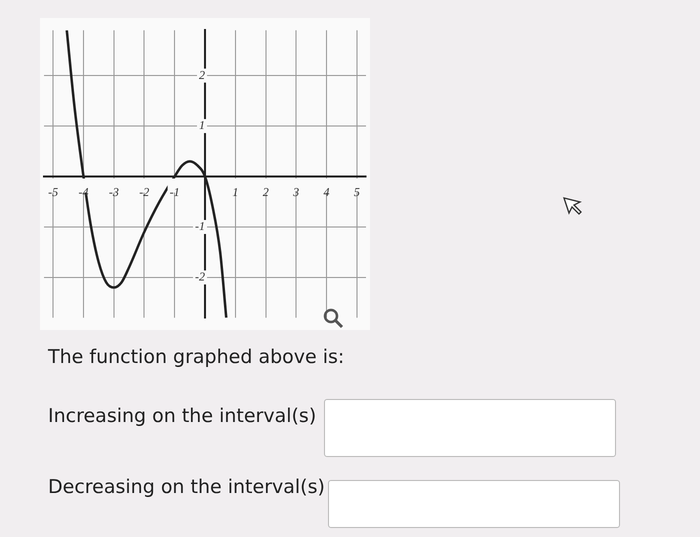 This screenshot has height=537, width=700. Describe the element at coordinates (235, 191) in the screenshot. I see `x-tick-label: 1` at that location.